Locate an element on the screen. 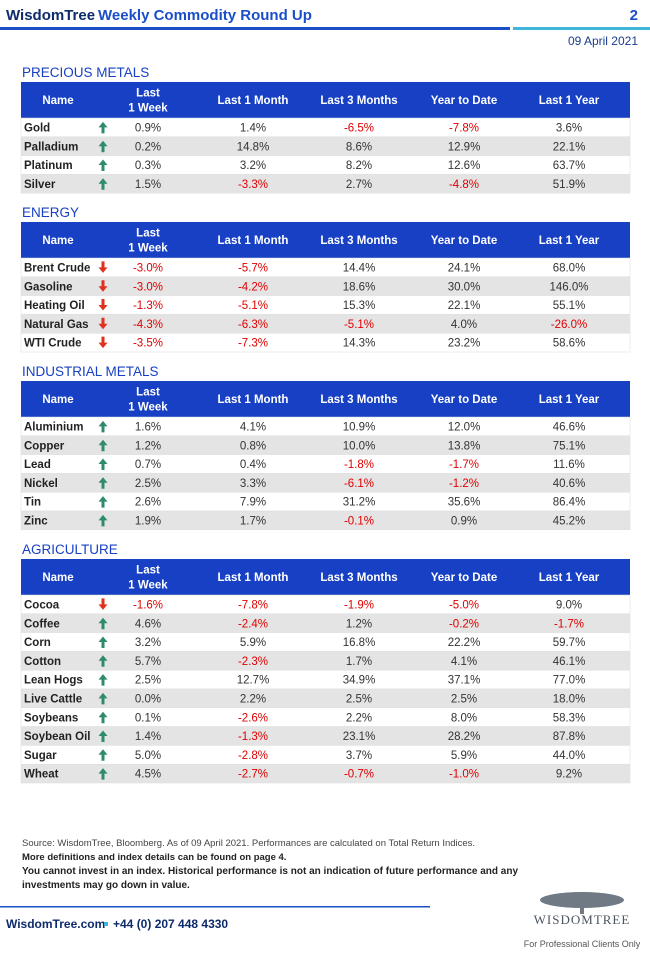  cell: 9.2% is located at coordinates (569, 775).